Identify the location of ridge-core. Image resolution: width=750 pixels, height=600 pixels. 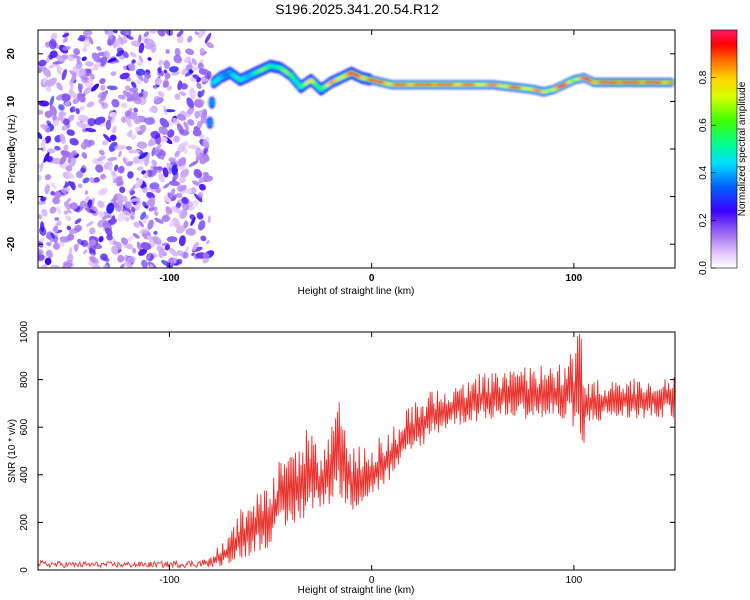
(297, 82).